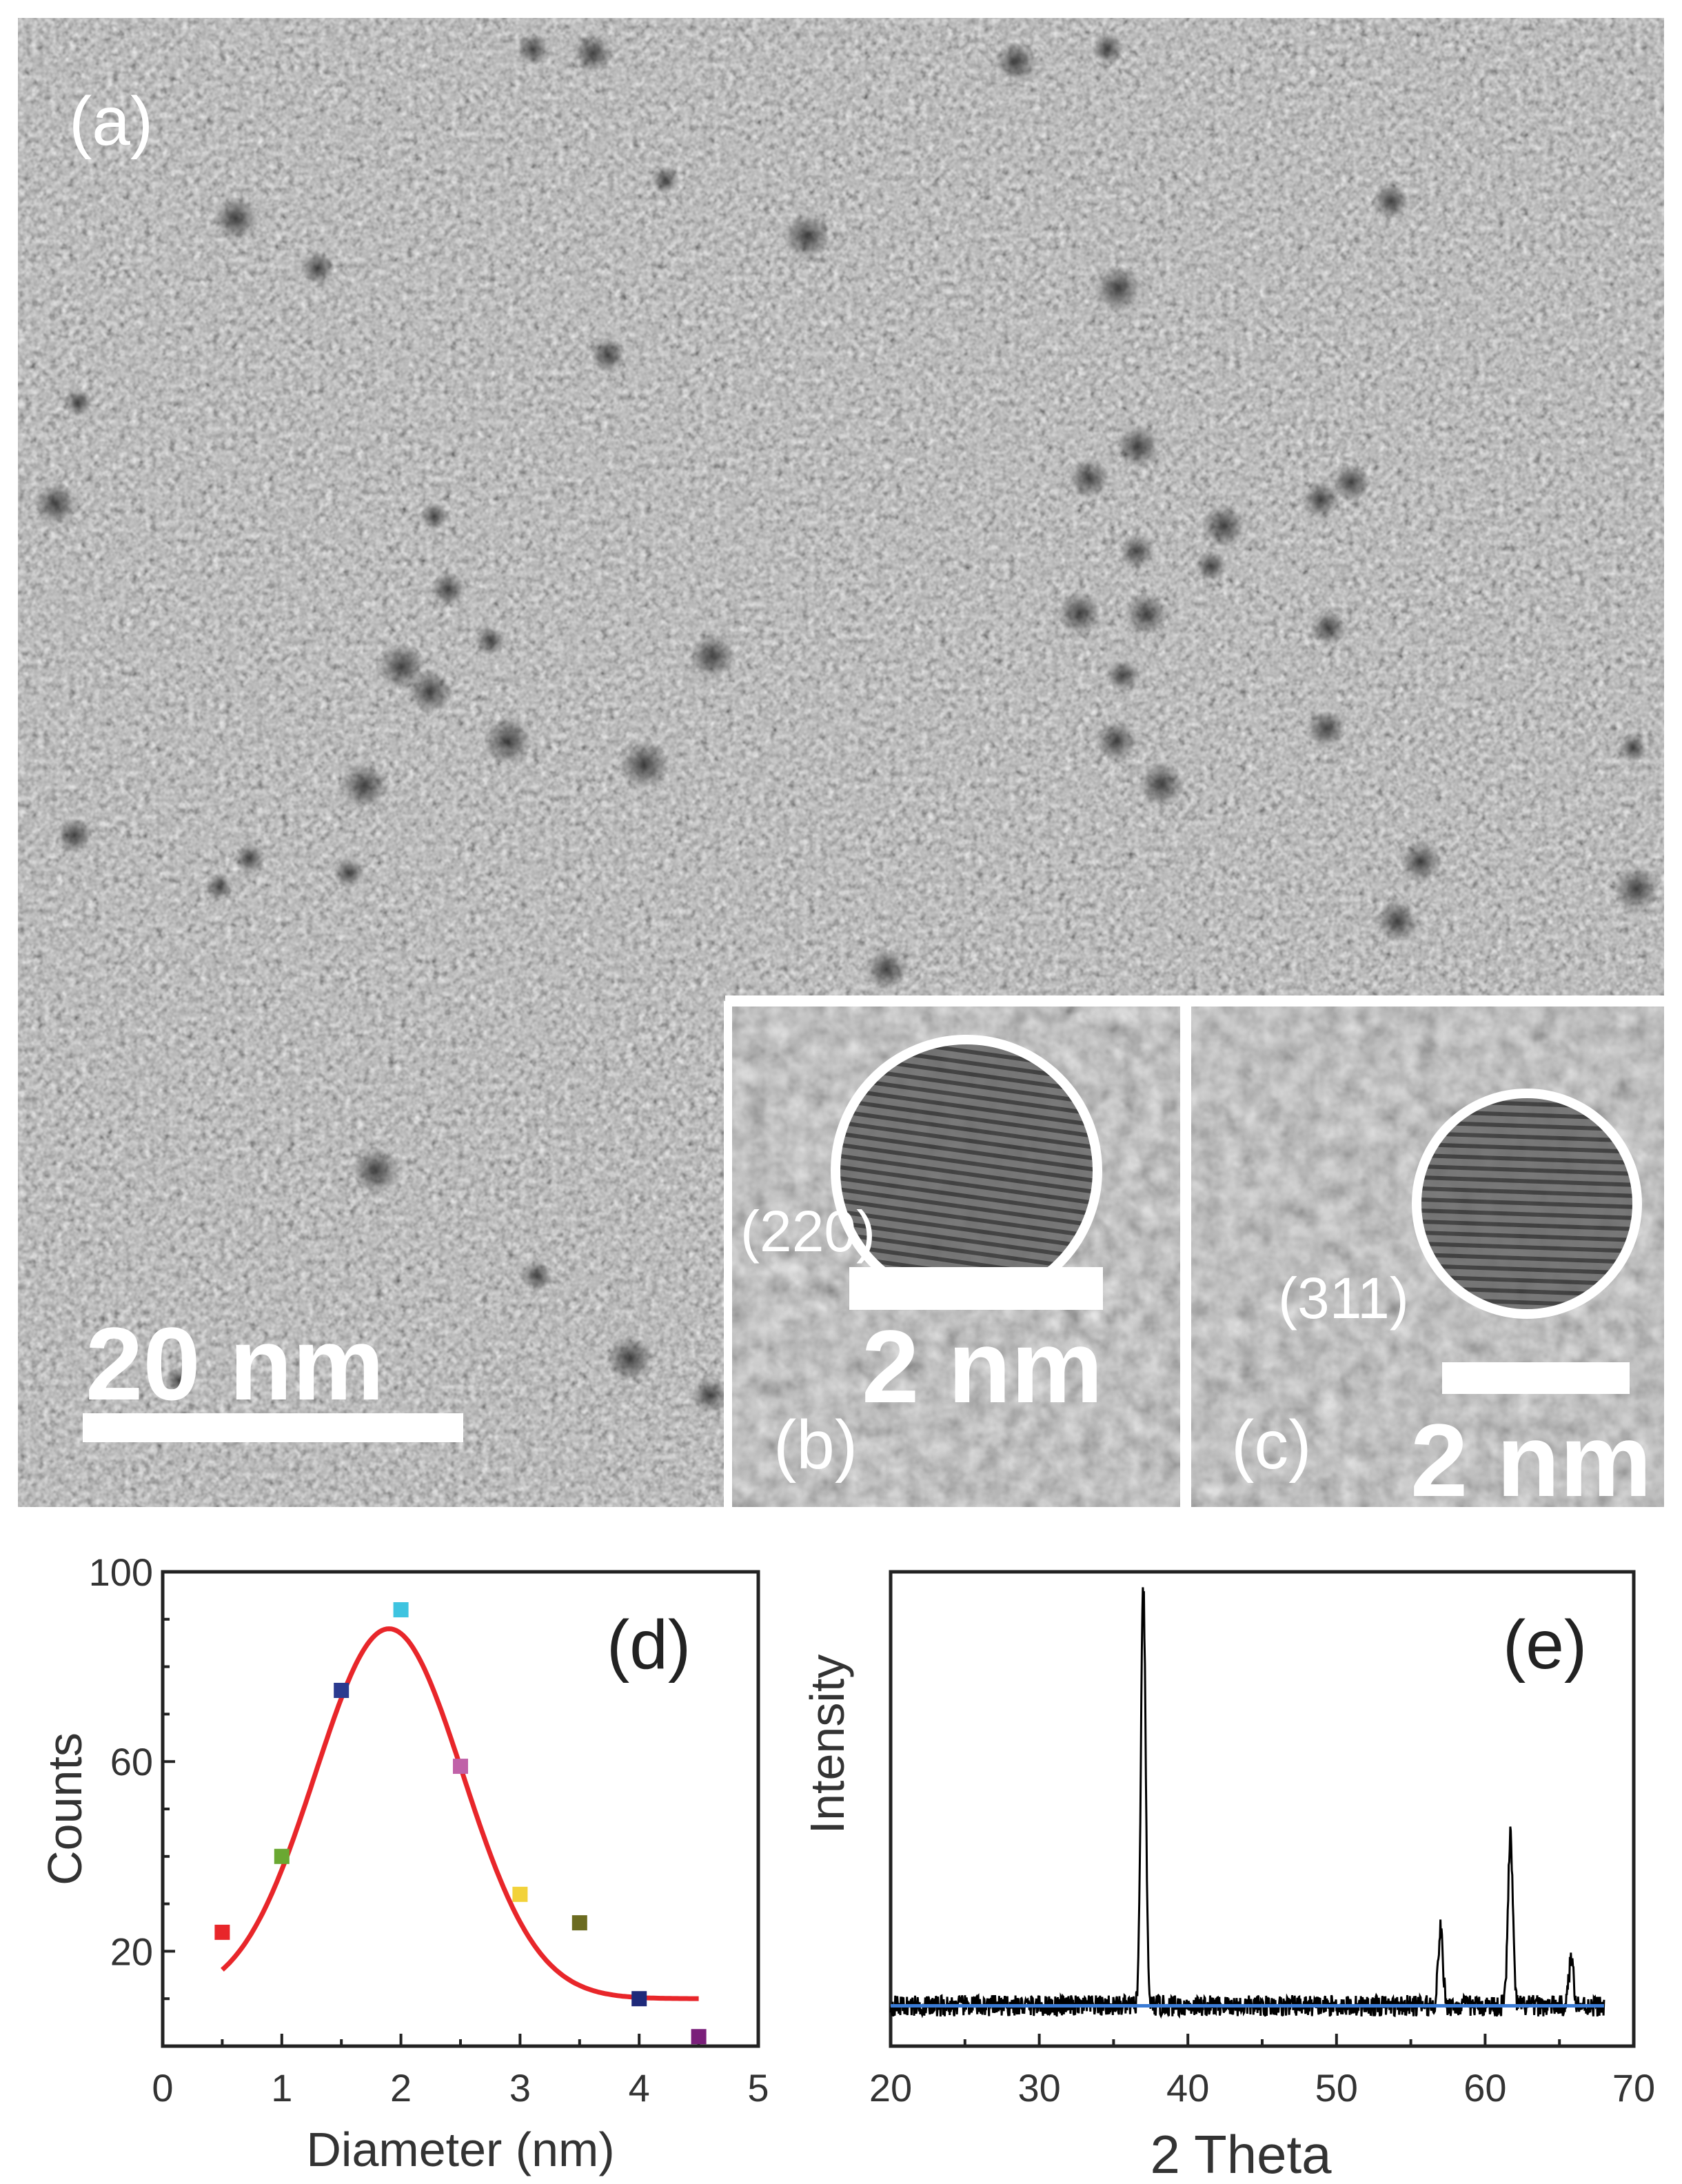 Image resolution: width=1682 pixels, height=2184 pixels. Describe the element at coordinates (401, 2088) in the screenshot. I see `chart-d-x-tick-label: 2` at that location.